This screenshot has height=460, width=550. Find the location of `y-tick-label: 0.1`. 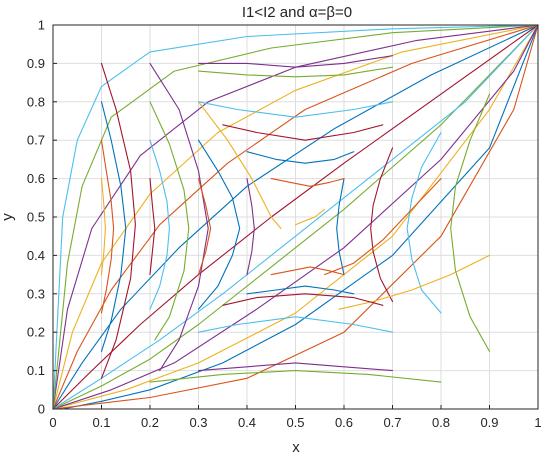

y-tick-label: 0.1 is located at coordinates (36, 370).